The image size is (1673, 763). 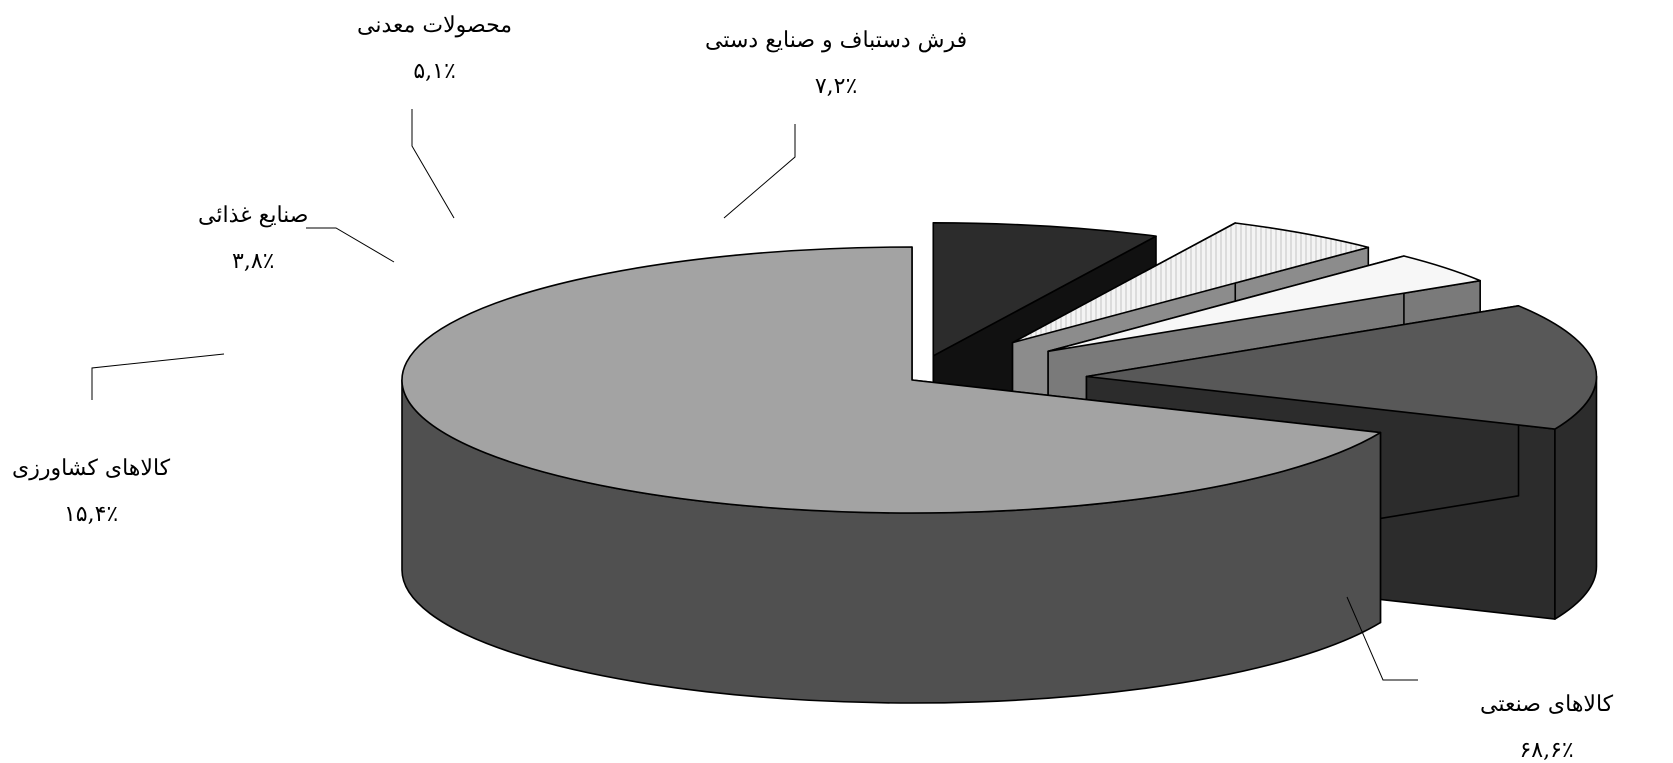 What do you see at coordinates (91, 514) in the screenshot?
I see `label-agricultural-value: ۱۵,۴٪` at bounding box center [91, 514].